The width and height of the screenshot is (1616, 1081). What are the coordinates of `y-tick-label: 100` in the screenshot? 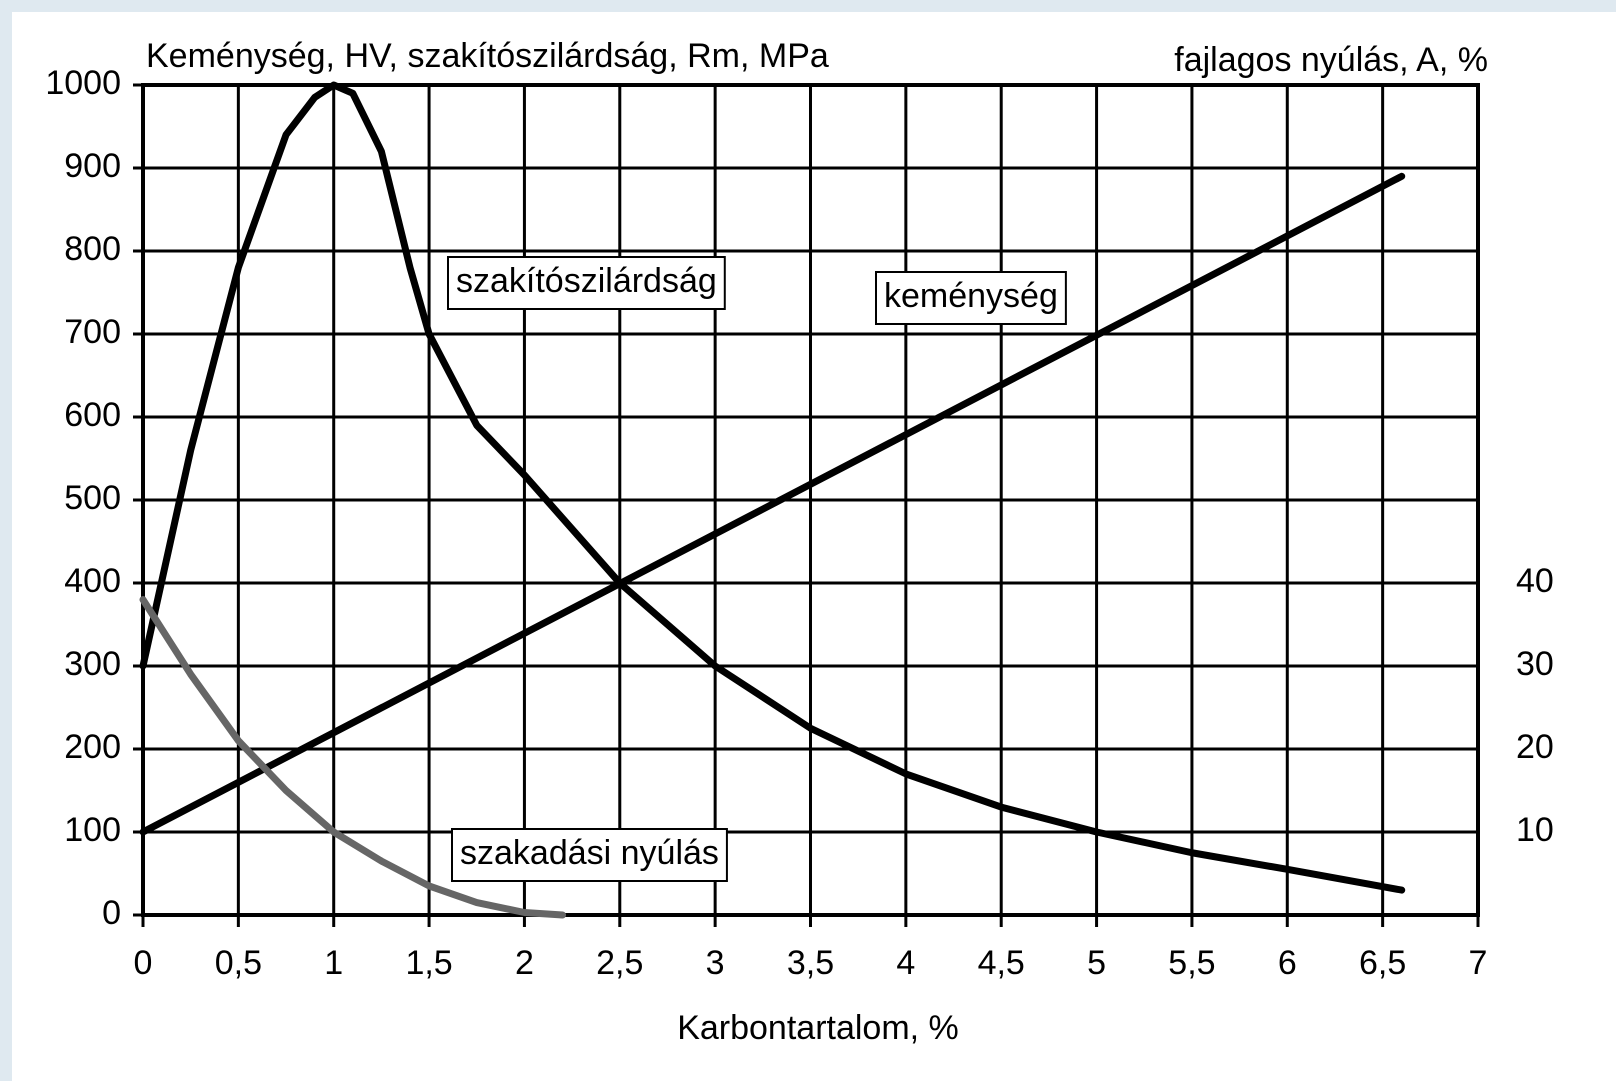 It's located at (92, 830).